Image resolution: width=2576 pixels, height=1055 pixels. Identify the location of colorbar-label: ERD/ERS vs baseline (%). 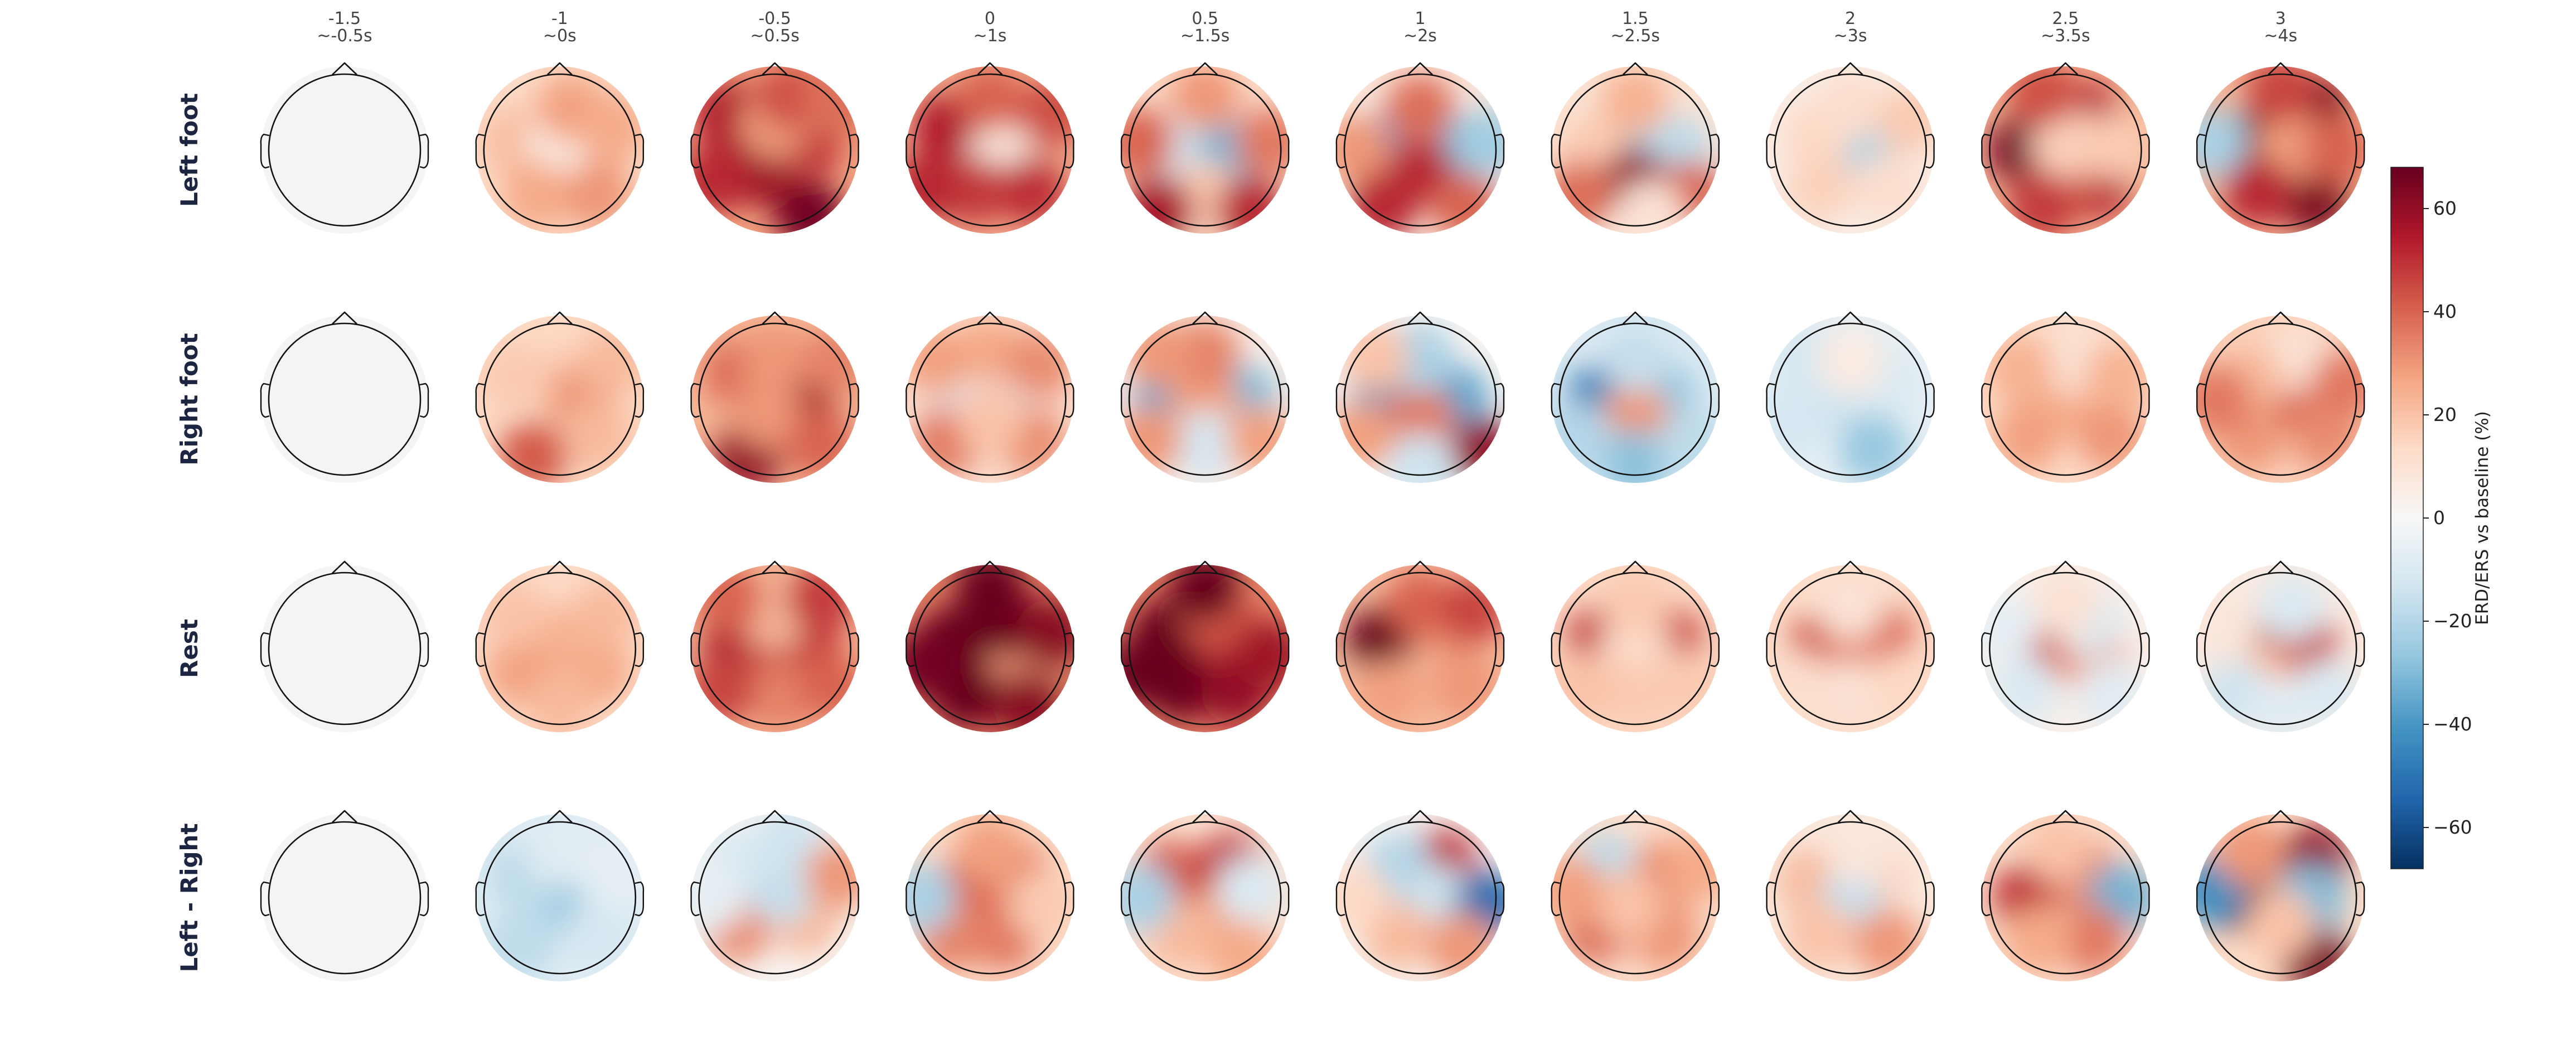
(2482, 518).